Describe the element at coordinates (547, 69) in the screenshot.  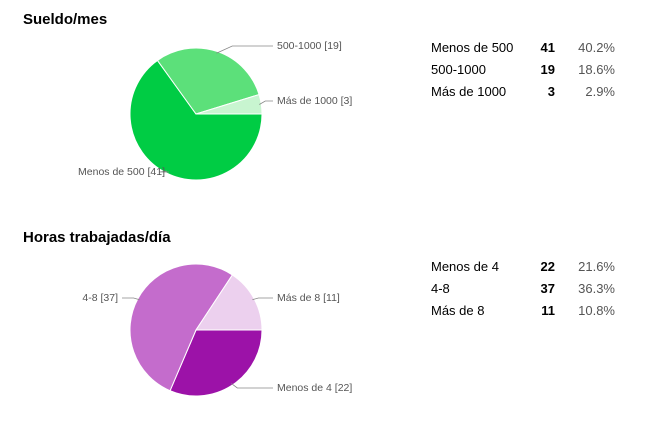
I see `stats-count: 19` at that location.